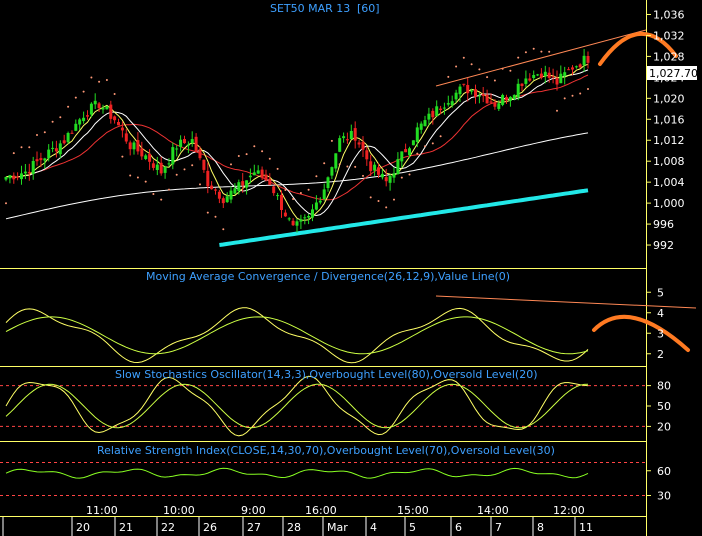 This screenshot has height=536, width=702. I want to click on macd-panel, so click(351, 329).